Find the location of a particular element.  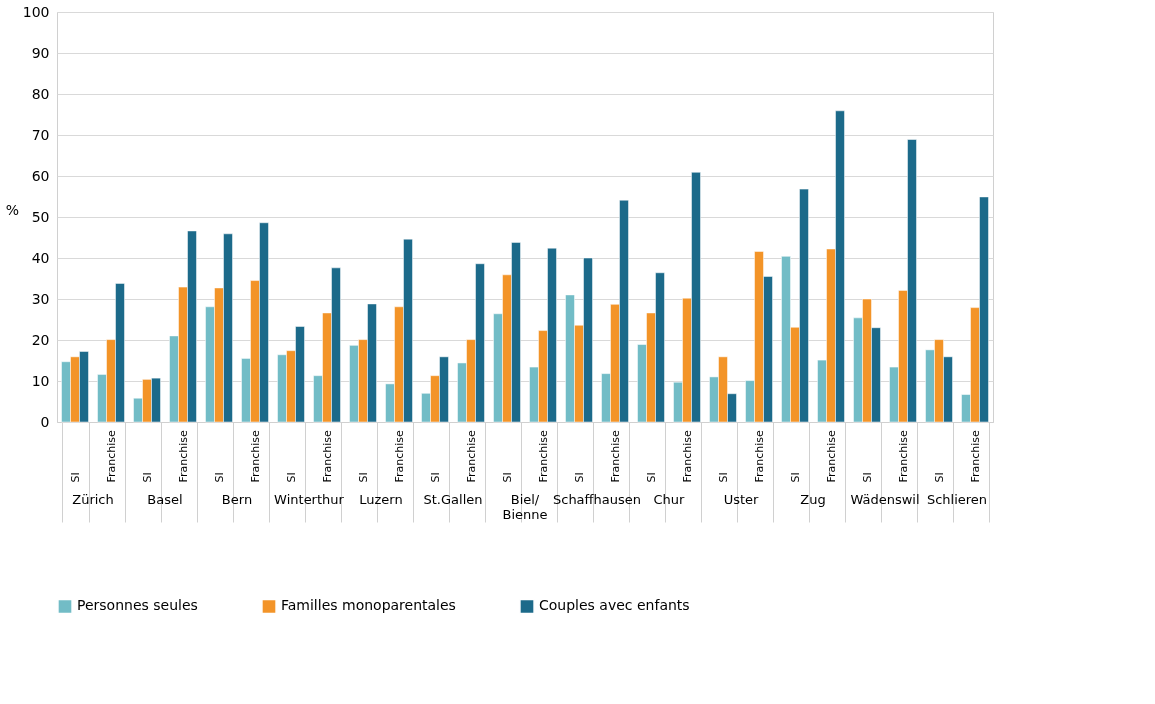

y-tick-label: 90 is located at coordinates (40, 52).